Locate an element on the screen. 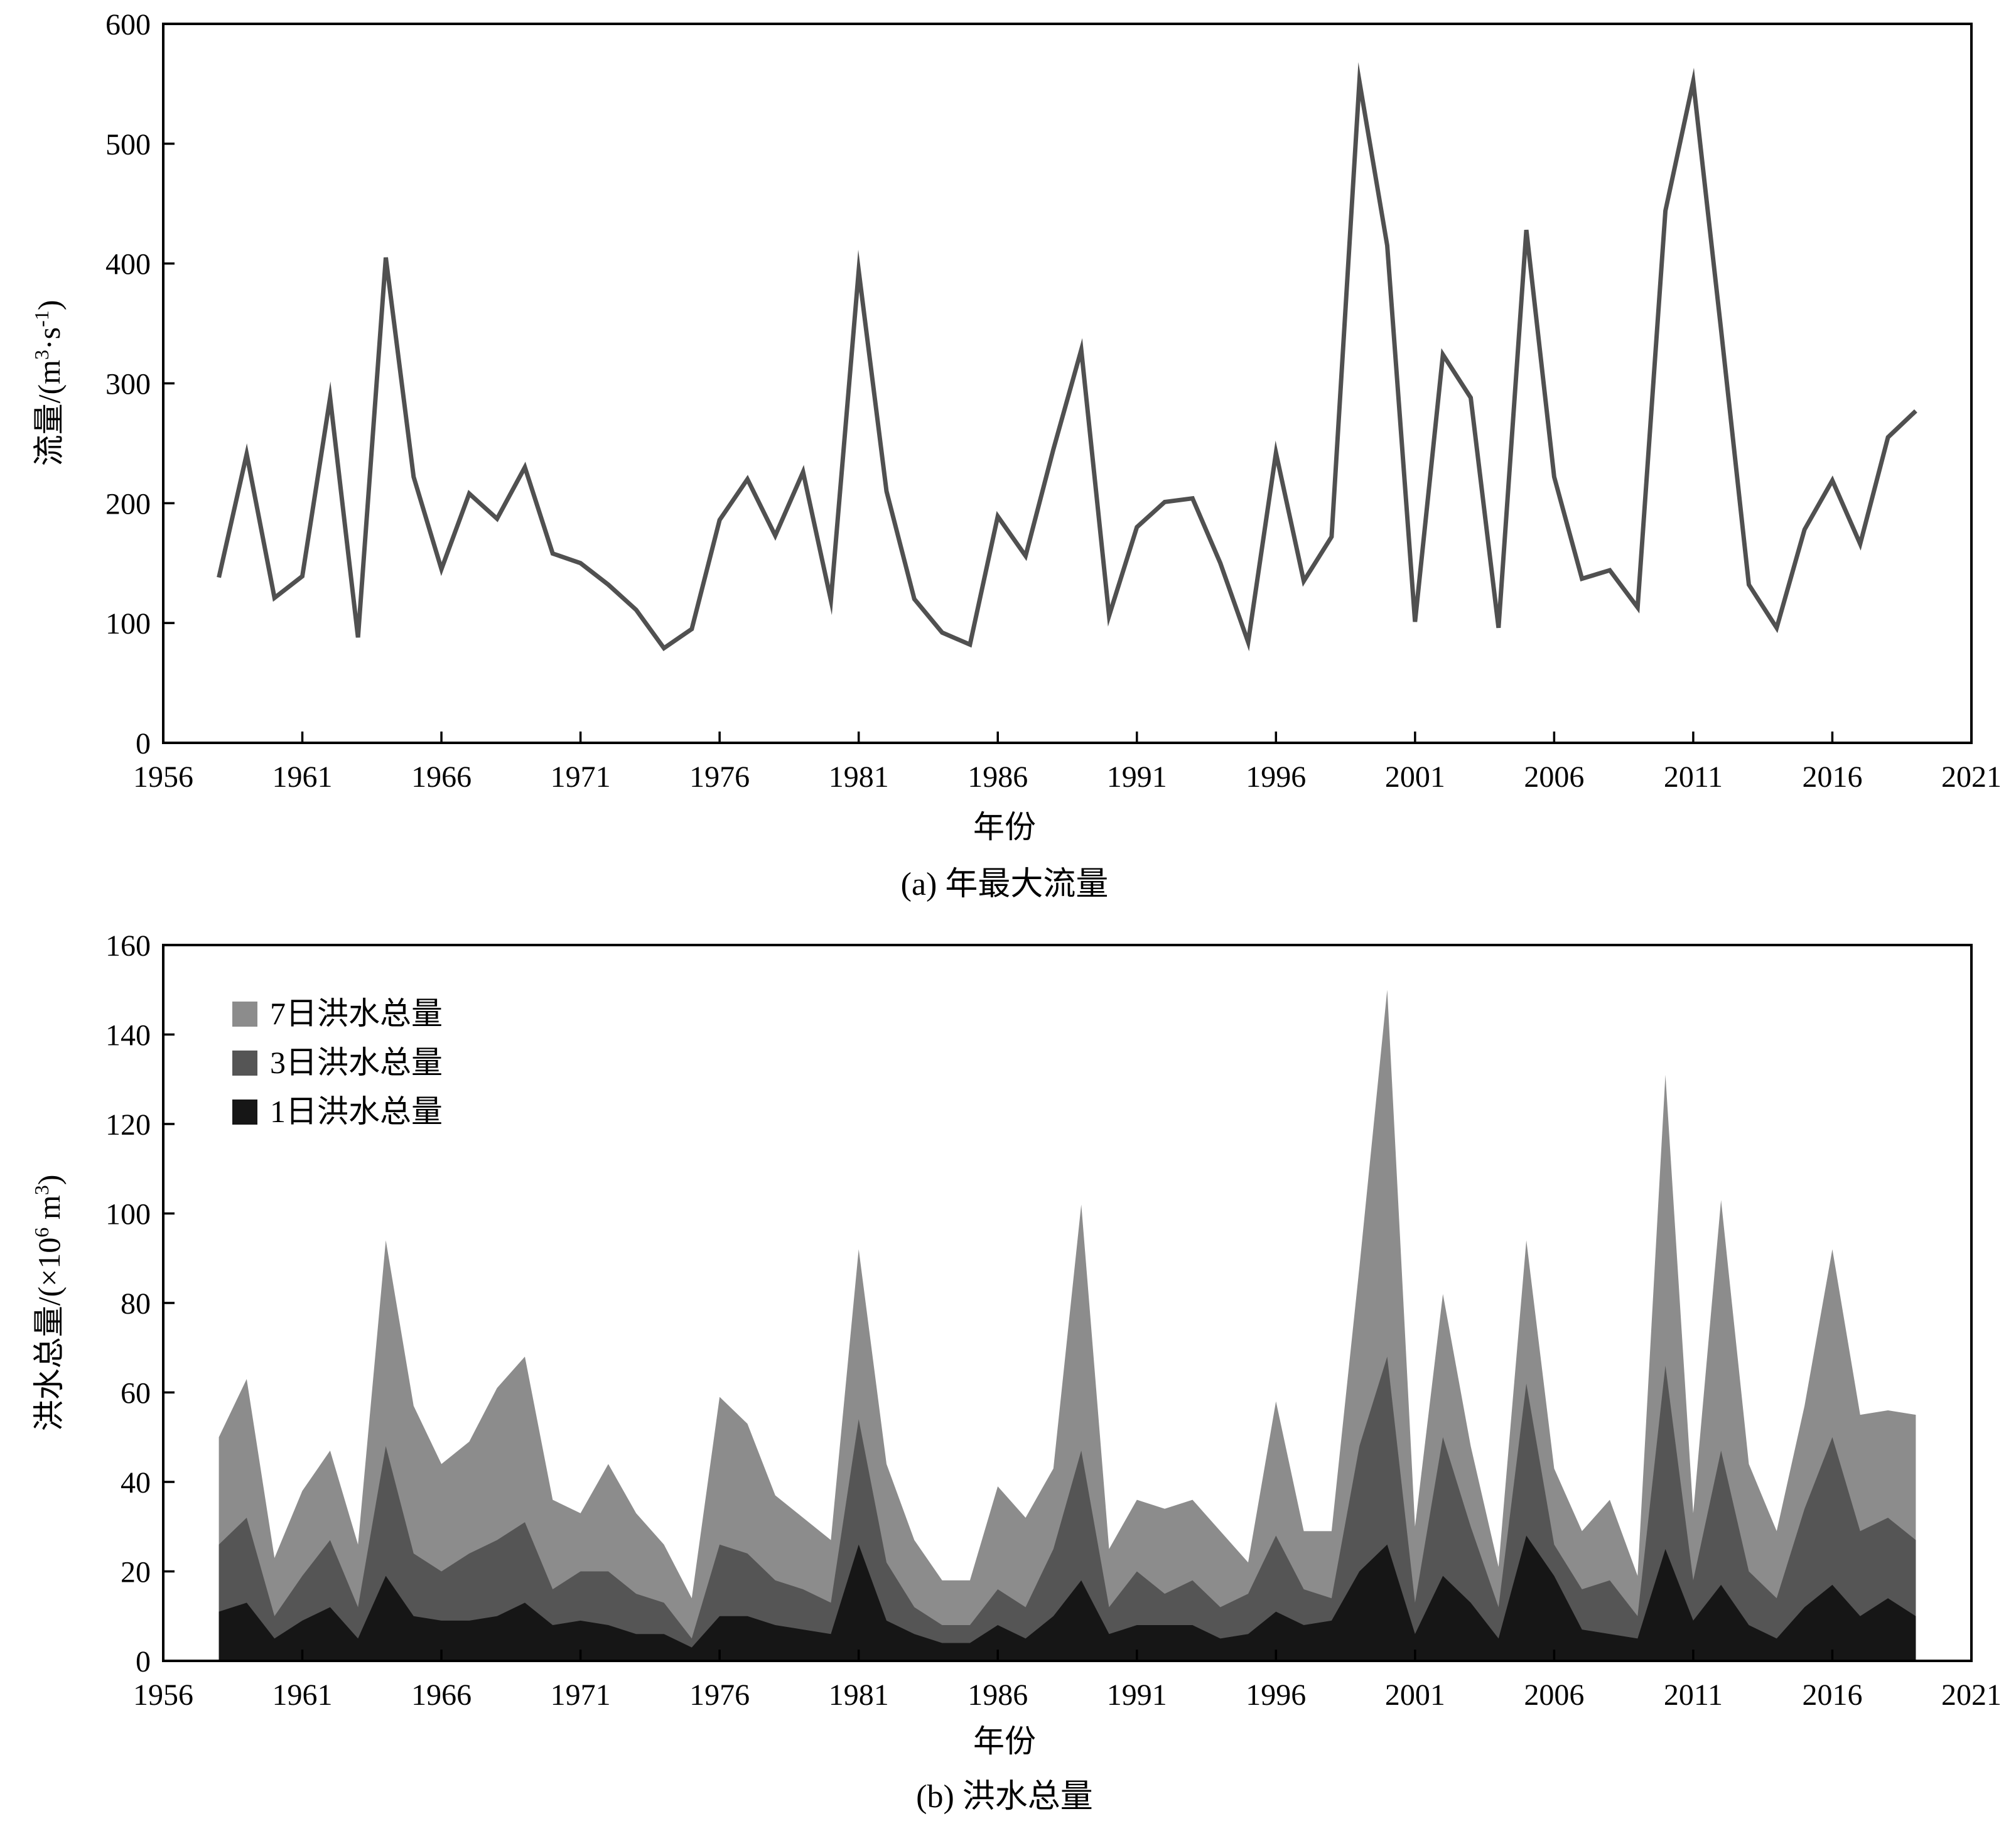 This screenshot has height=1821, width=2016. panel-a-xtick-label: 1996 is located at coordinates (1276, 777).